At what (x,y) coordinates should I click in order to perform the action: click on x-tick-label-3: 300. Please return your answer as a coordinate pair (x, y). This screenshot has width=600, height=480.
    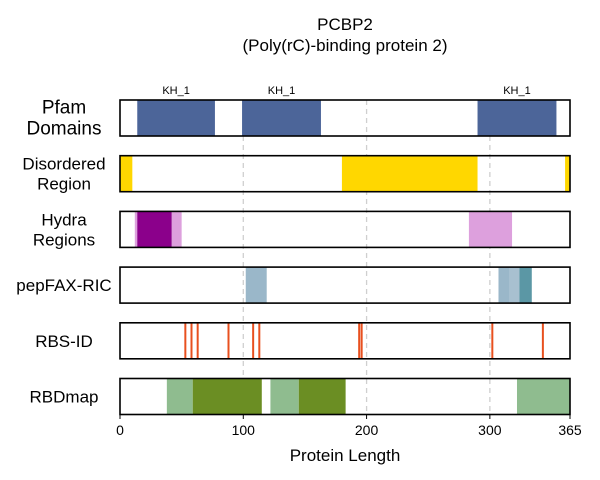
    Looking at the image, I should click on (490, 430).